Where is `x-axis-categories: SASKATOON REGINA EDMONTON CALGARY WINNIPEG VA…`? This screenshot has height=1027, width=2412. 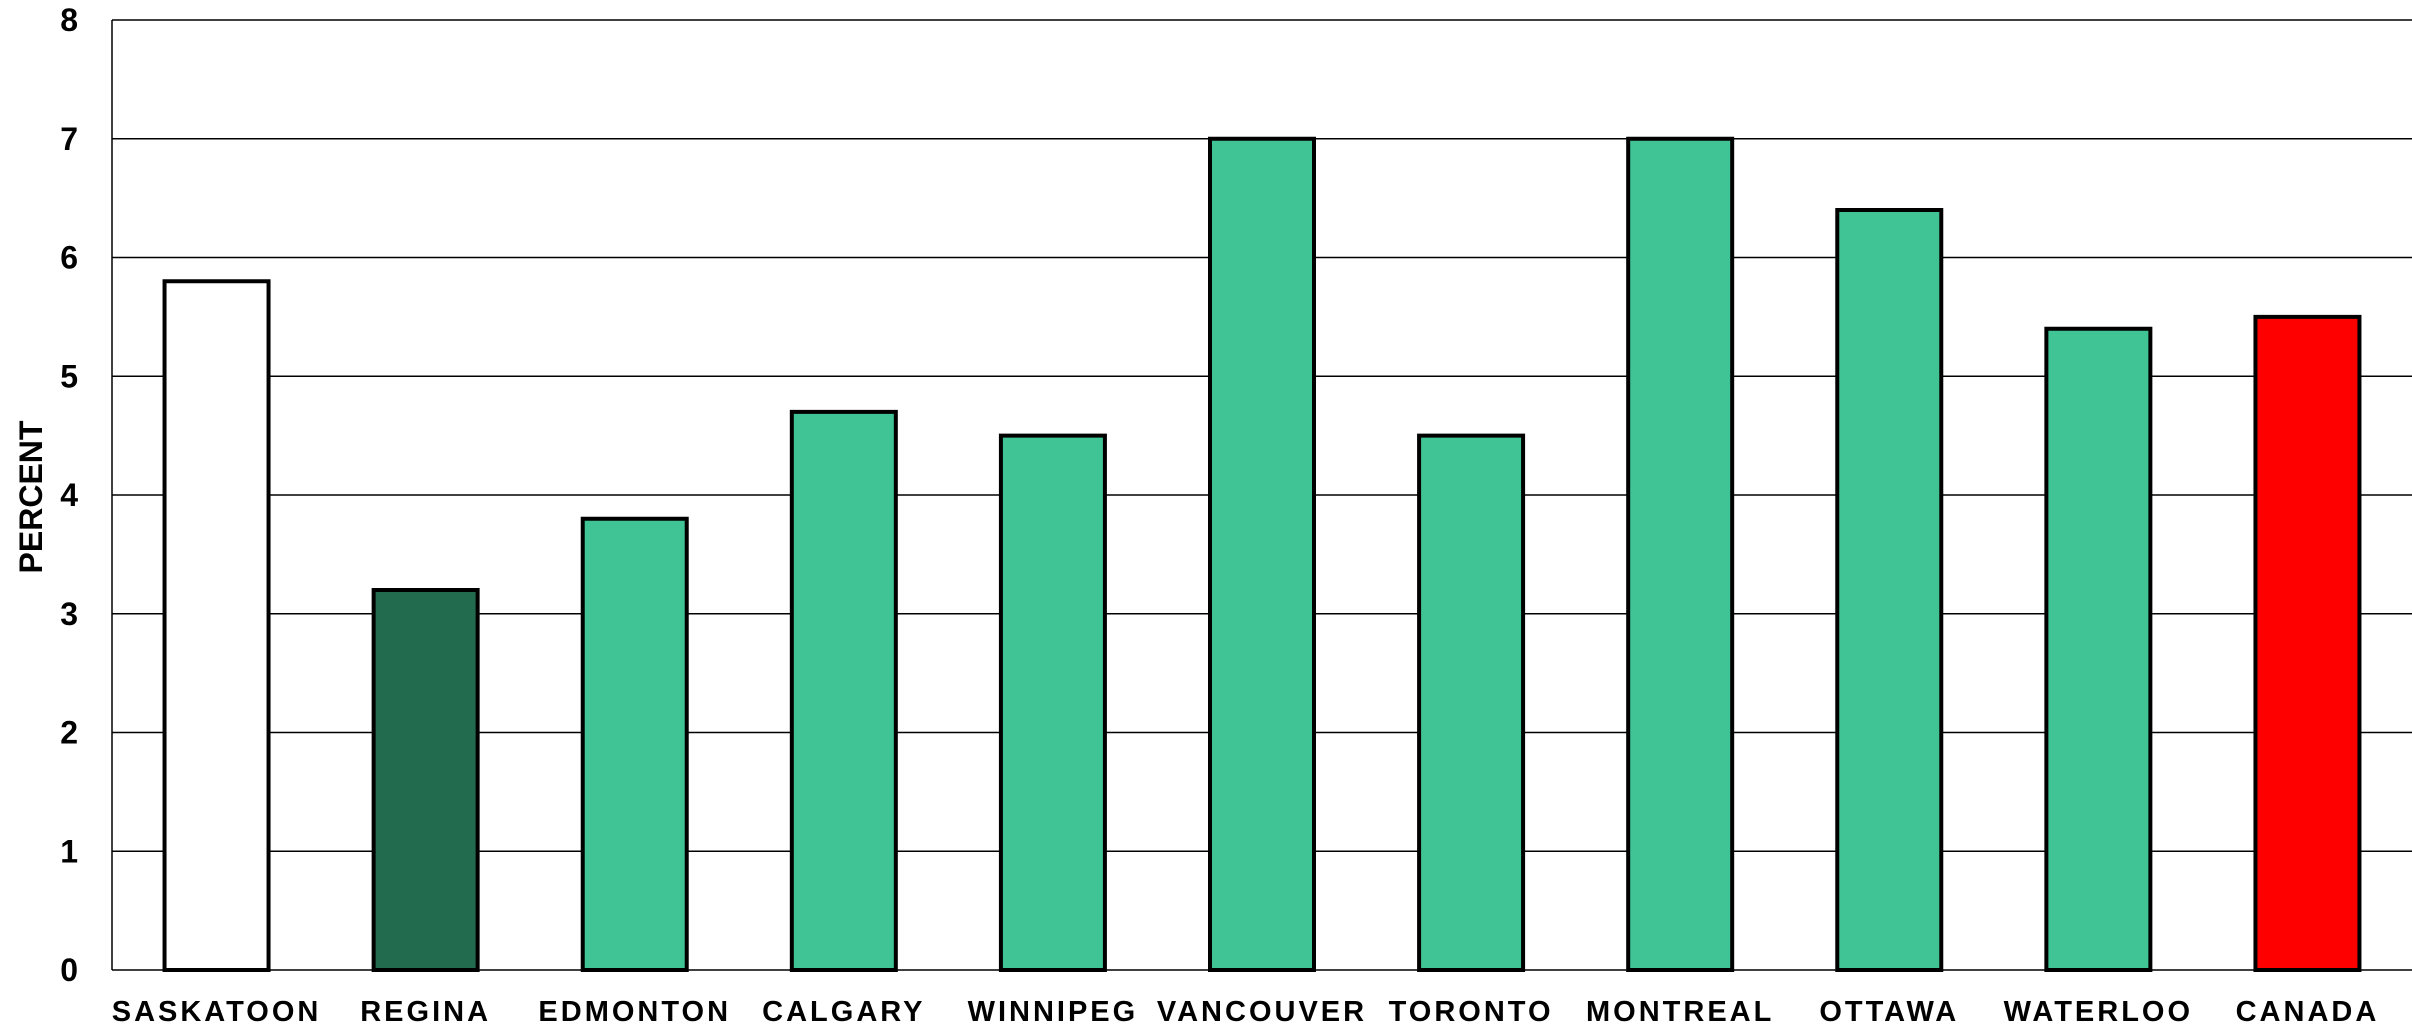
x-axis-categories: SASKATOON REGINA EDMONTON CALGARY WINNIPEG VA… is located at coordinates (1246, 1011).